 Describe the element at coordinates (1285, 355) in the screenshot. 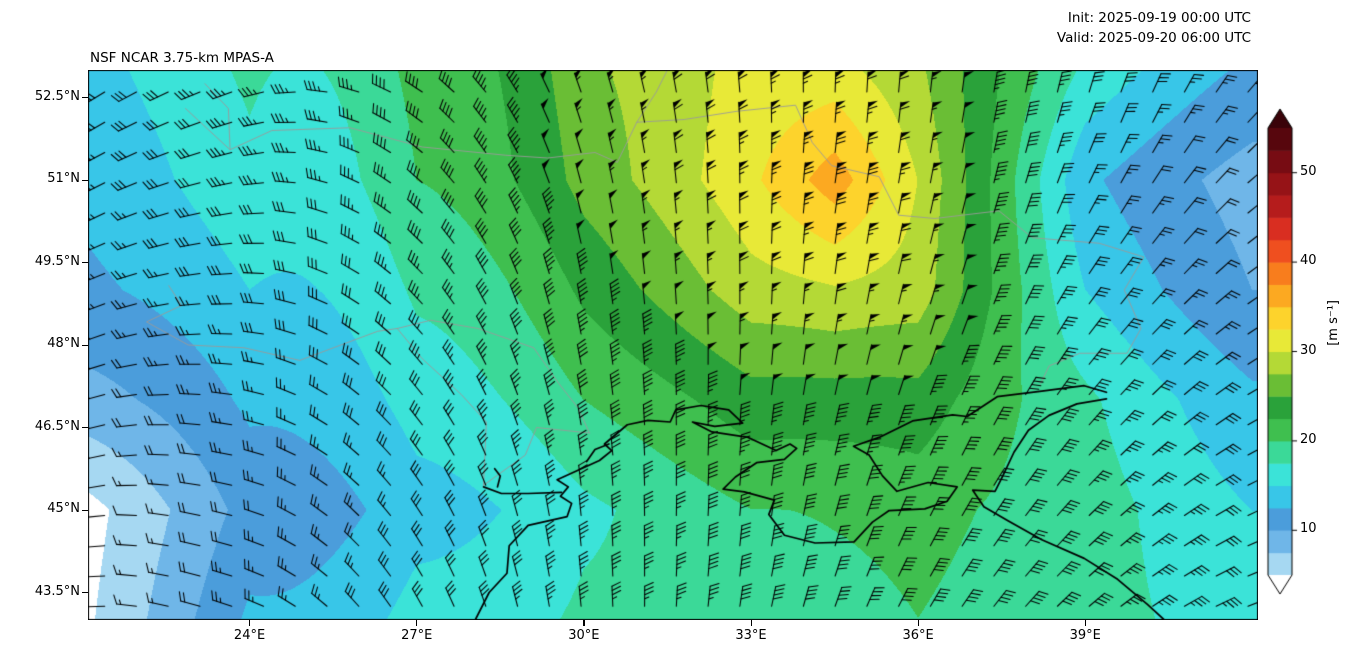

I see `colorbar-canvas` at that location.